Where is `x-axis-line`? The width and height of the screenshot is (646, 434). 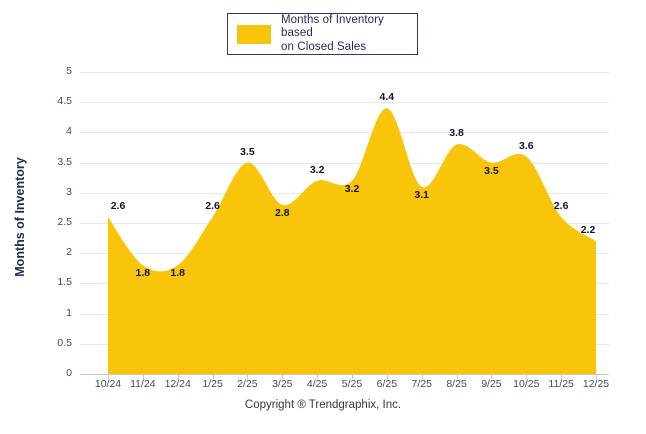 x-axis-line is located at coordinates (344, 374).